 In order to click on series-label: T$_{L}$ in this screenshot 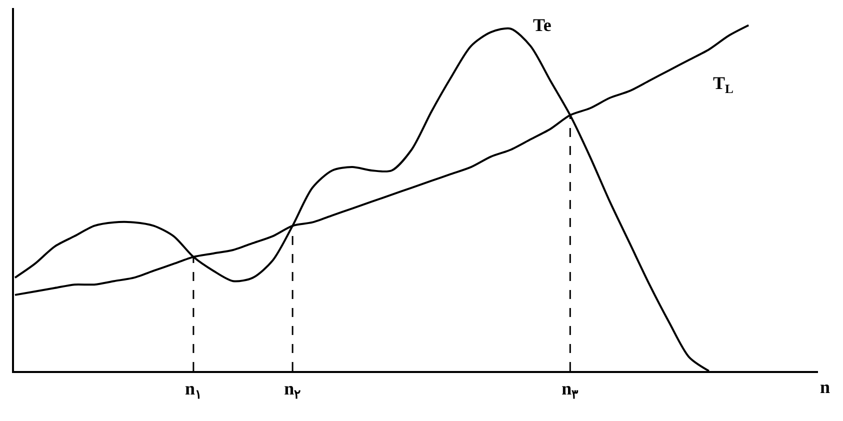, I will do `click(723, 84)`.